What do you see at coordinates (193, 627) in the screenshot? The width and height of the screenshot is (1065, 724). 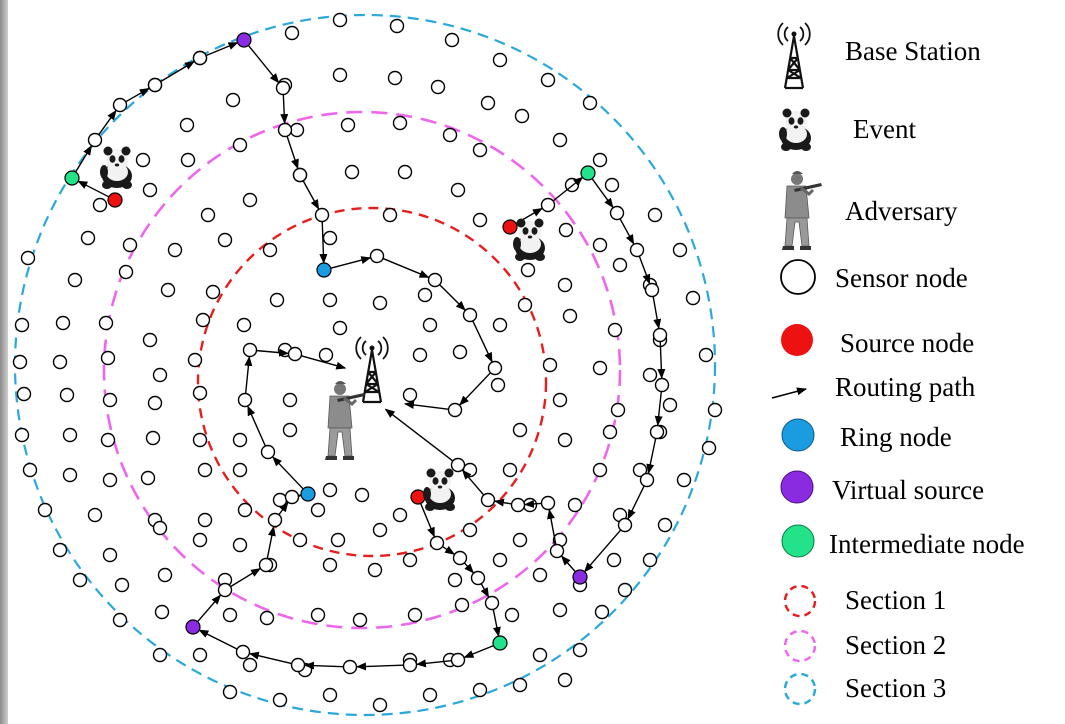 I see `virtual-source-node` at bounding box center [193, 627].